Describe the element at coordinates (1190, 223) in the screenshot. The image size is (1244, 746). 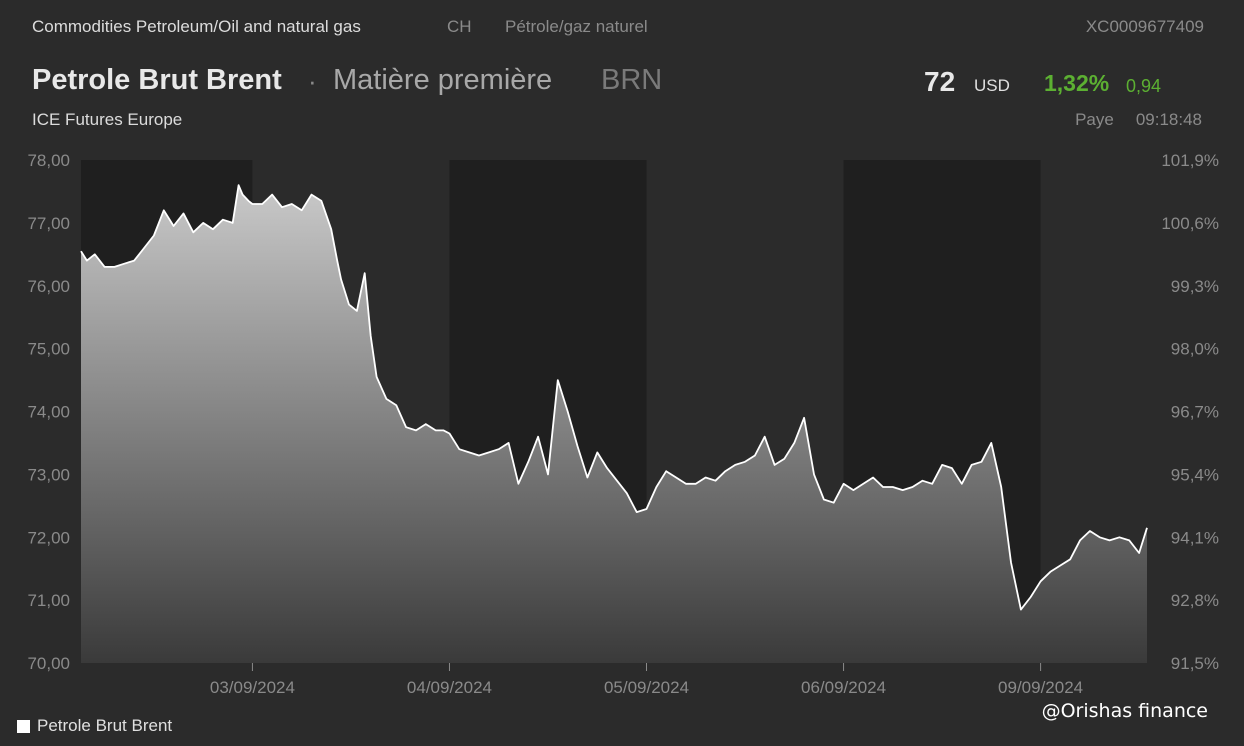
I see `y-tick-right: 100,6%` at that location.